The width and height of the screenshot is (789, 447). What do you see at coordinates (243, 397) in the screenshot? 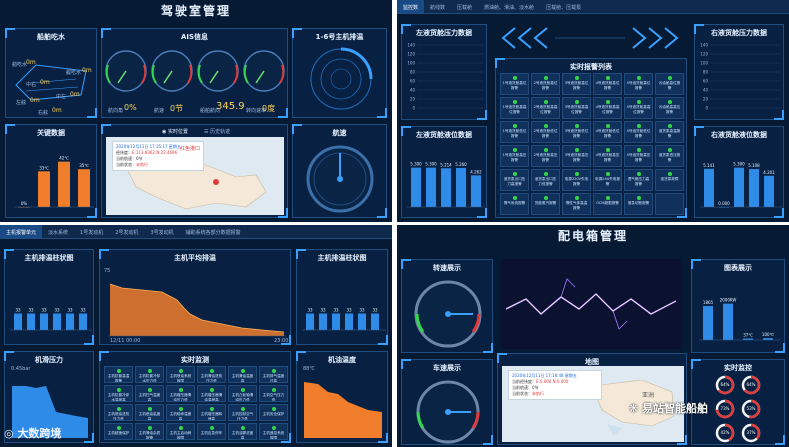
I see `monitor-cell-label: 主机凸轮轴滑油压力低` at bounding box center [243, 397].